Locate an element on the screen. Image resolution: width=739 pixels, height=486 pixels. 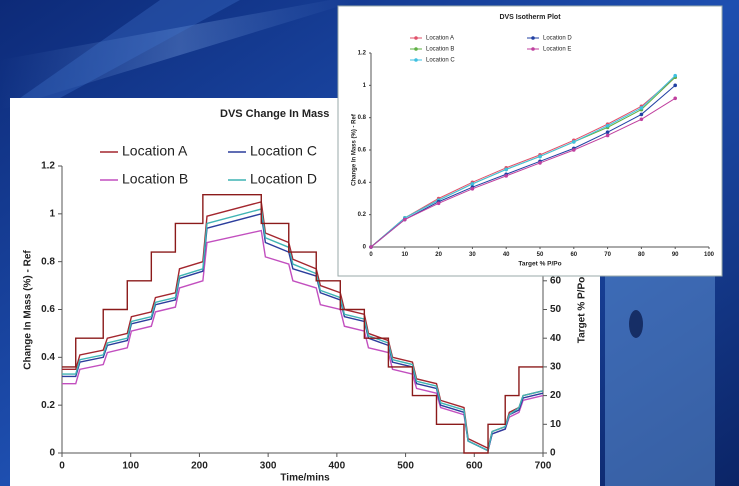
x-axis-label: Time/mins is located at coordinates (305, 478).